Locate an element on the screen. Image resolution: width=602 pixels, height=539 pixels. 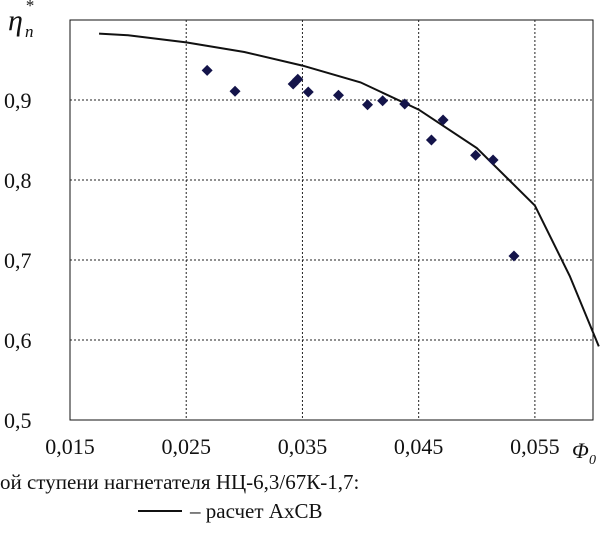
x-axis-label: Φ is located at coordinates (580, 450).